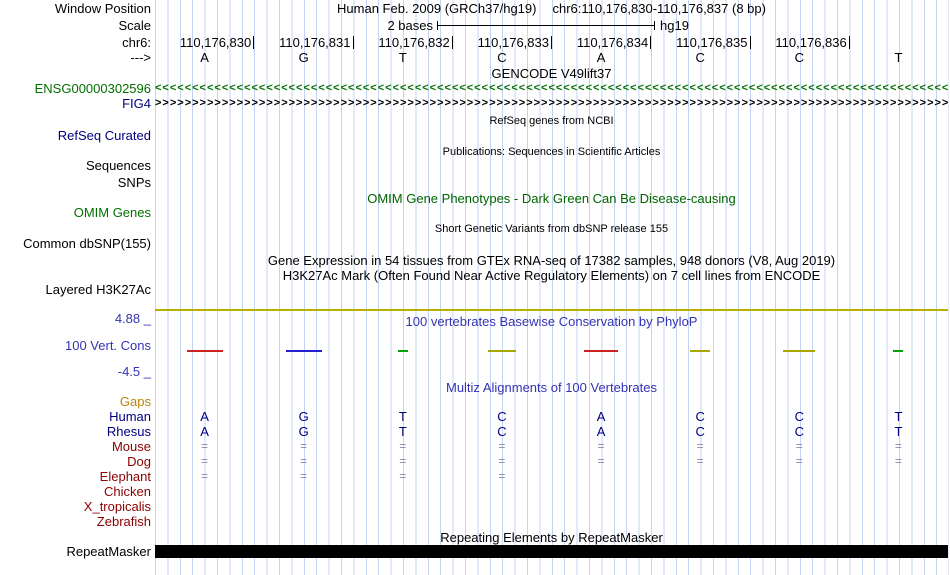  Describe the element at coordinates (403, 476) in the screenshot. I see `multiz-row-elephant-cell-2: =` at that location.